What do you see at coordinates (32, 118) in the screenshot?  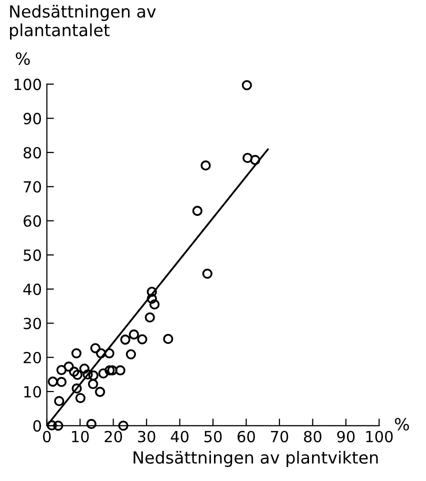 I see `y-tick-label: 90` at bounding box center [32, 118].